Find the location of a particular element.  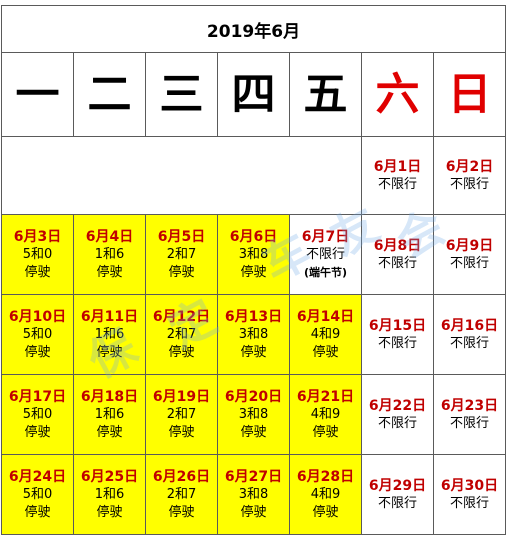

day-cell: 6月11日 1和6 停驶 is located at coordinates (110, 335).